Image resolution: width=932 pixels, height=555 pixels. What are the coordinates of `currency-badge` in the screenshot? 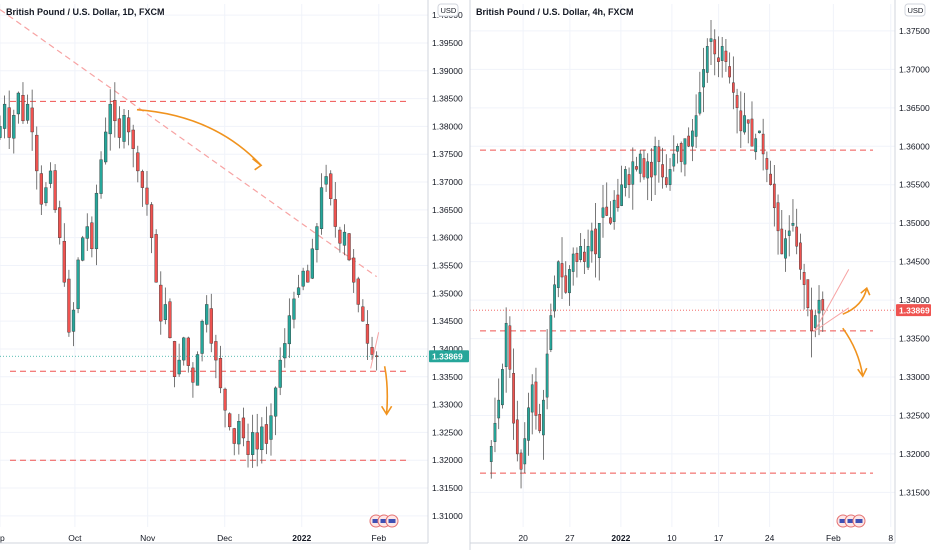 It's located at (448, 10).